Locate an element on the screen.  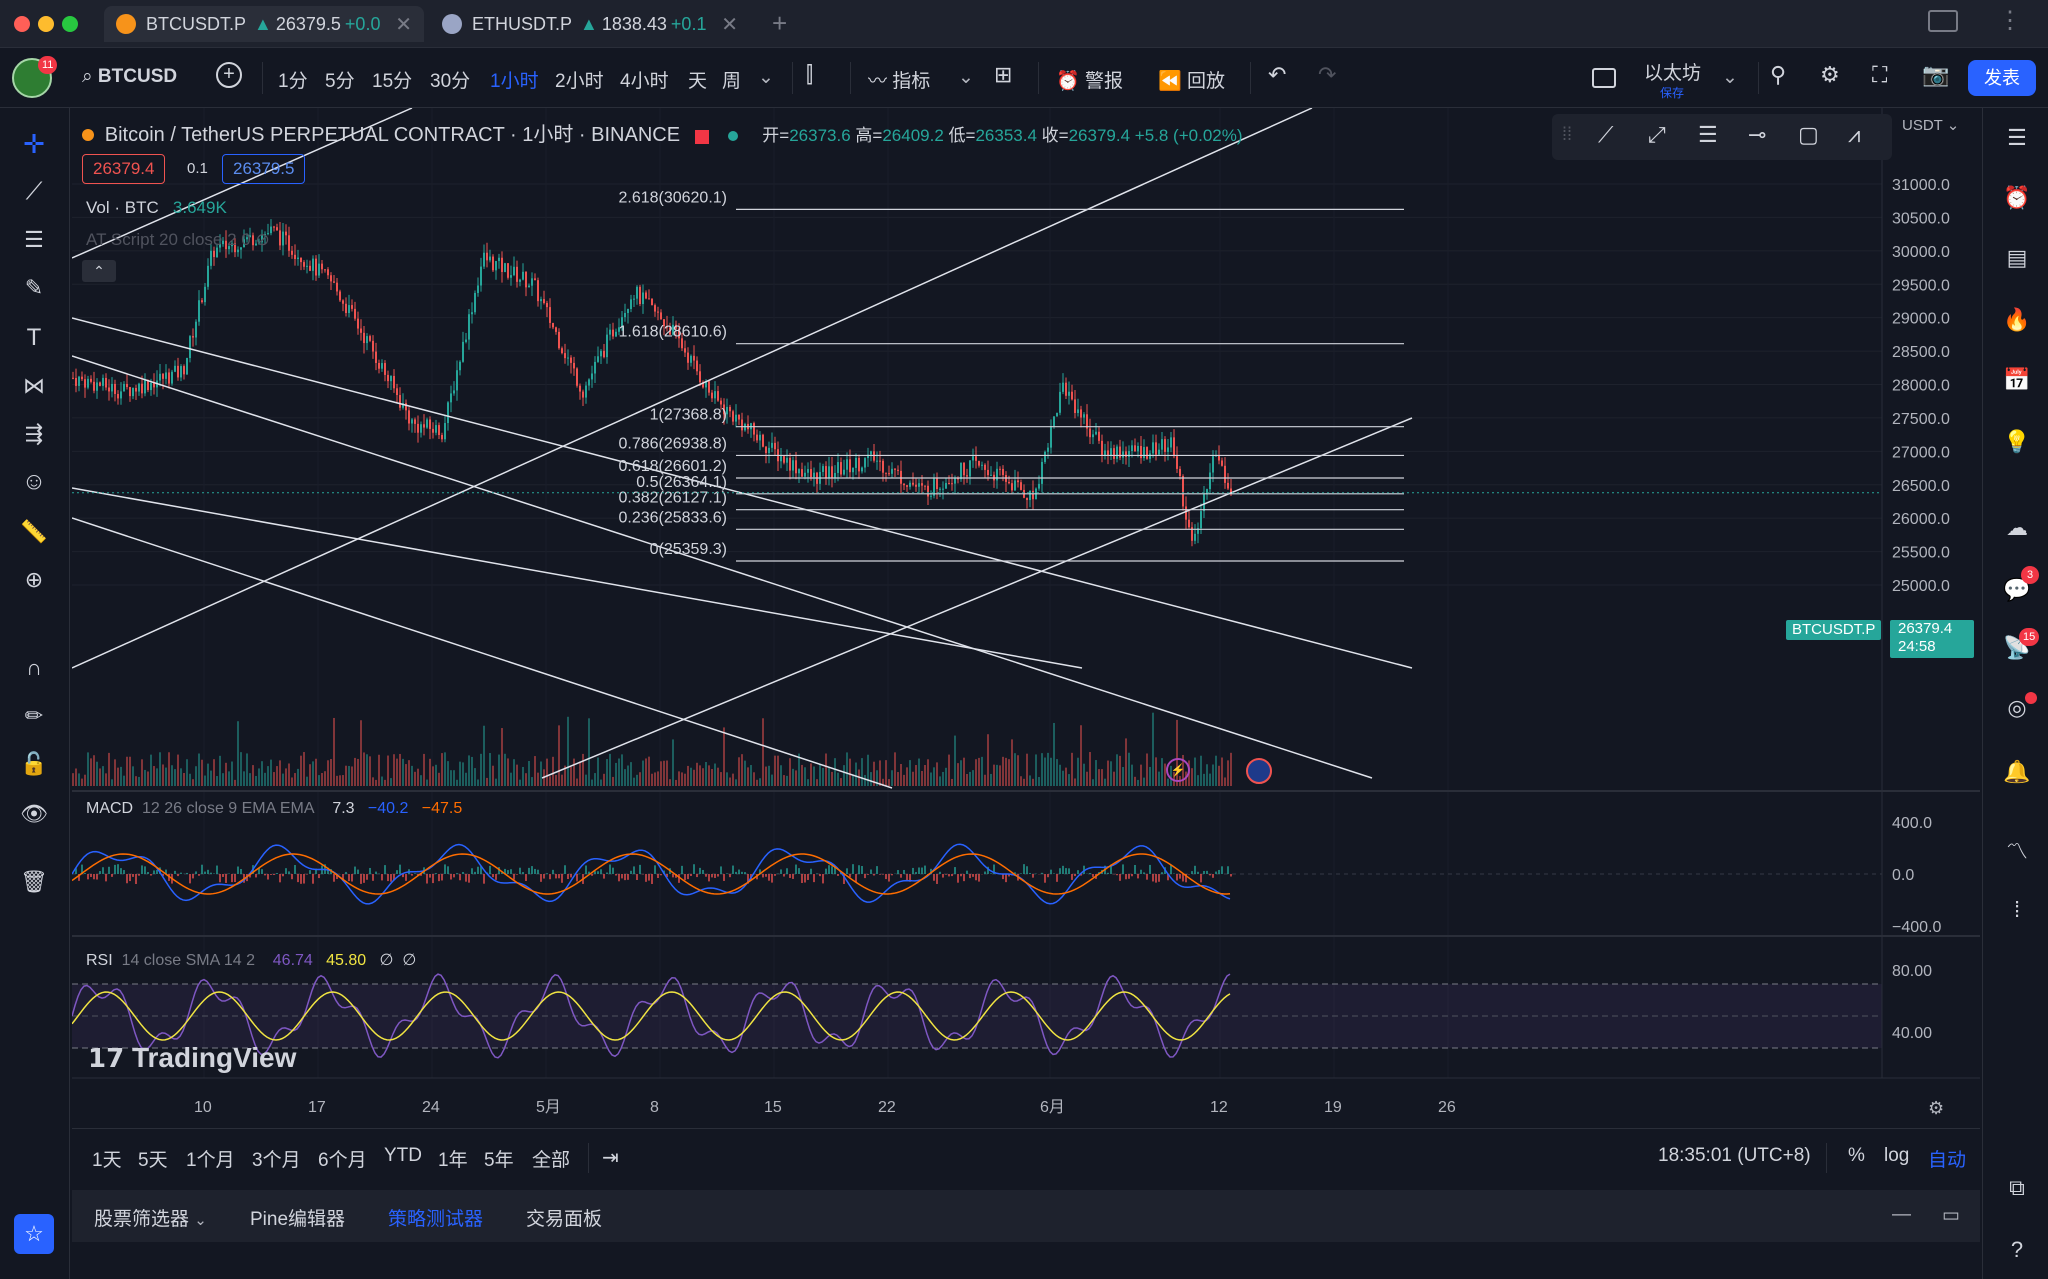
range-3m: 3个月 is located at coordinates (276, 1160).